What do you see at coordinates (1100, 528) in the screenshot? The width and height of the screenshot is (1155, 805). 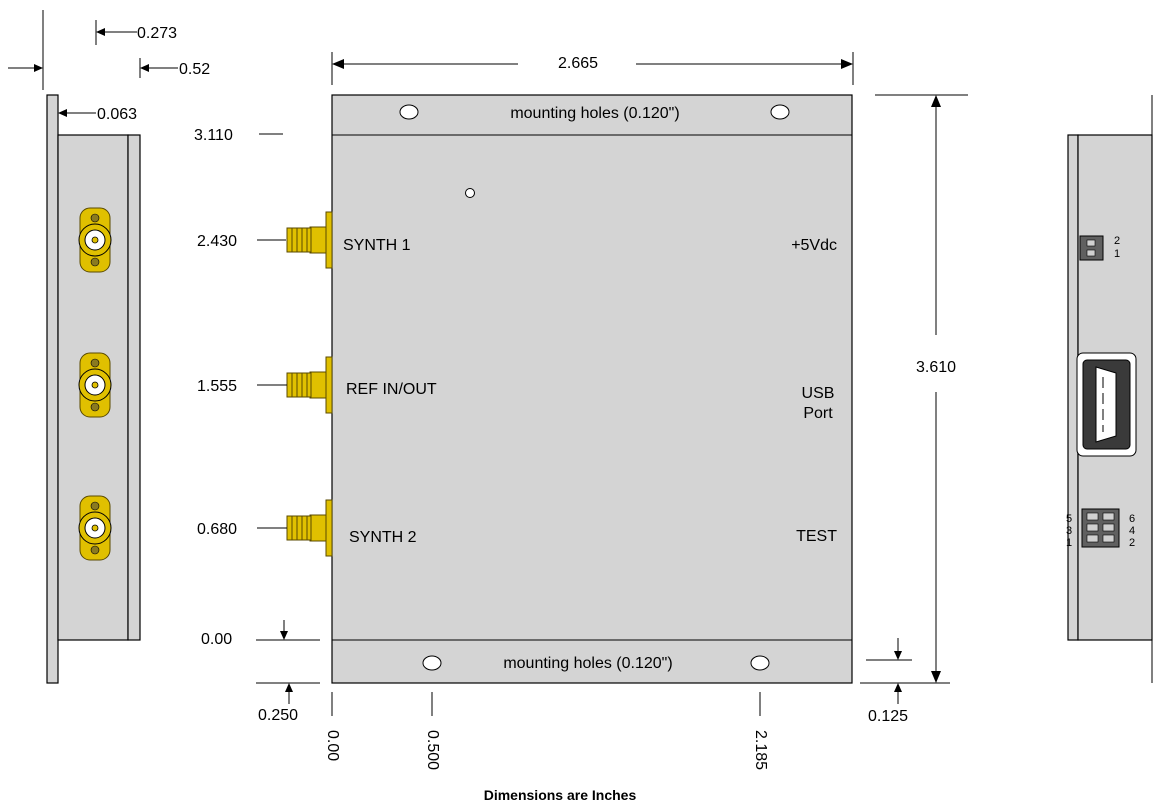 I see `test-header` at bounding box center [1100, 528].